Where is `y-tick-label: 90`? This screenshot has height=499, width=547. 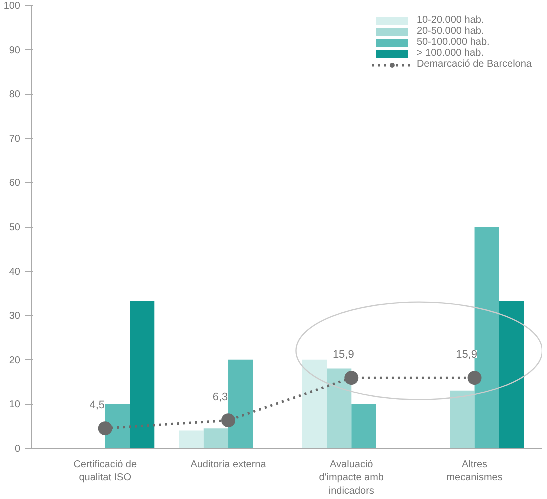 y-tick-label: 90 is located at coordinates (15, 50).